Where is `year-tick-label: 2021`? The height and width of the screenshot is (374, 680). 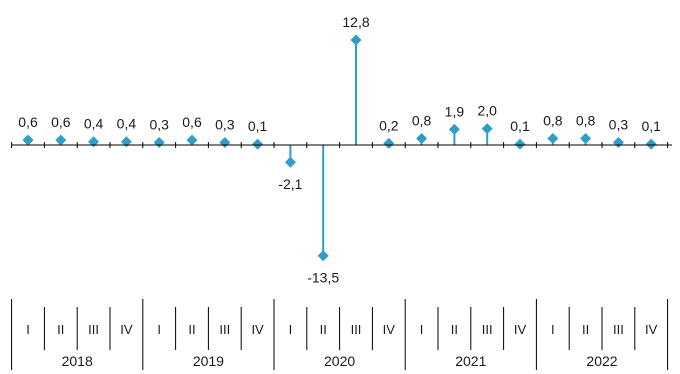 year-tick-label: 2021 is located at coordinates (470, 361).